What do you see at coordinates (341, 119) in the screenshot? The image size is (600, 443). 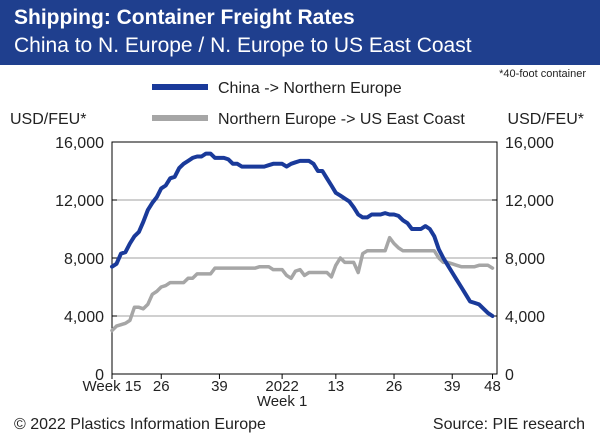 I see `legend-label-europe: Northern Europe -> US East Coast` at bounding box center [341, 119].